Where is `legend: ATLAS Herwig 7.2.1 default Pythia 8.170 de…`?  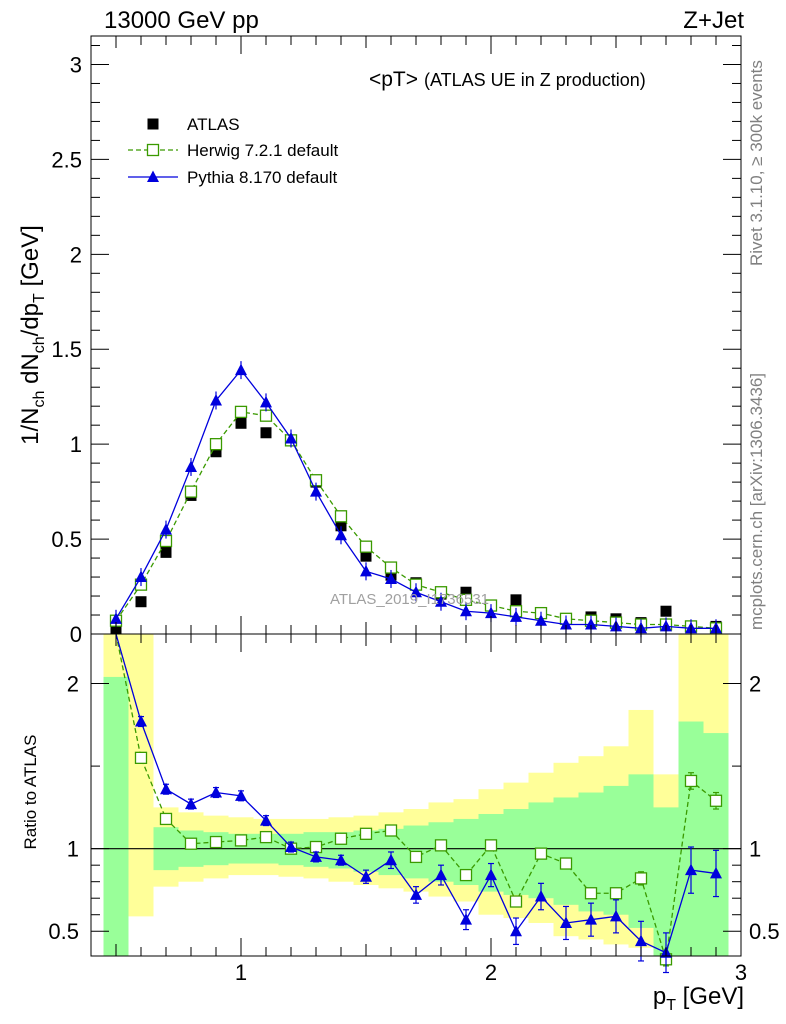 legend: ATLAS Herwig 7.2.1 default Pythia 8.170 de… is located at coordinates (233, 151).